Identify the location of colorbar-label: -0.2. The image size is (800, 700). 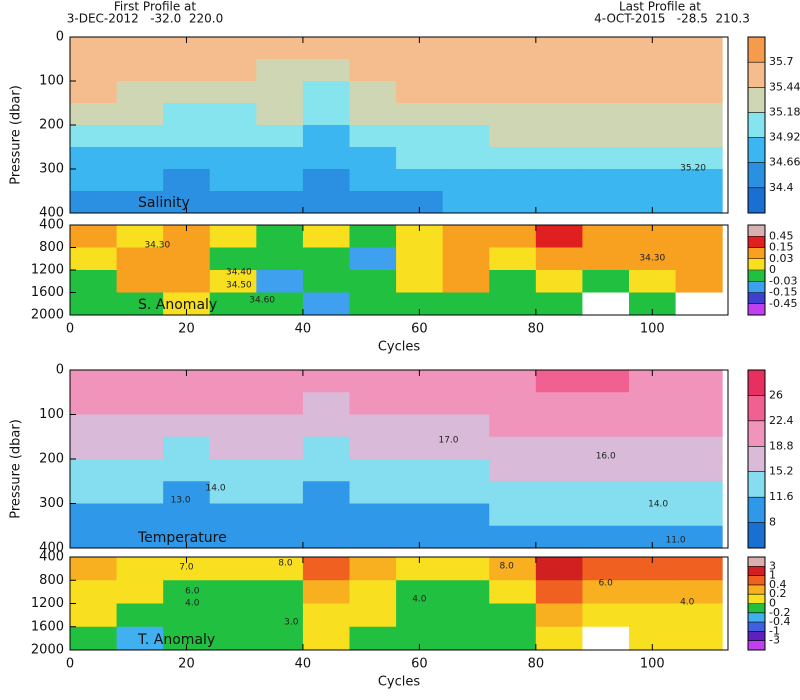
(779, 612).